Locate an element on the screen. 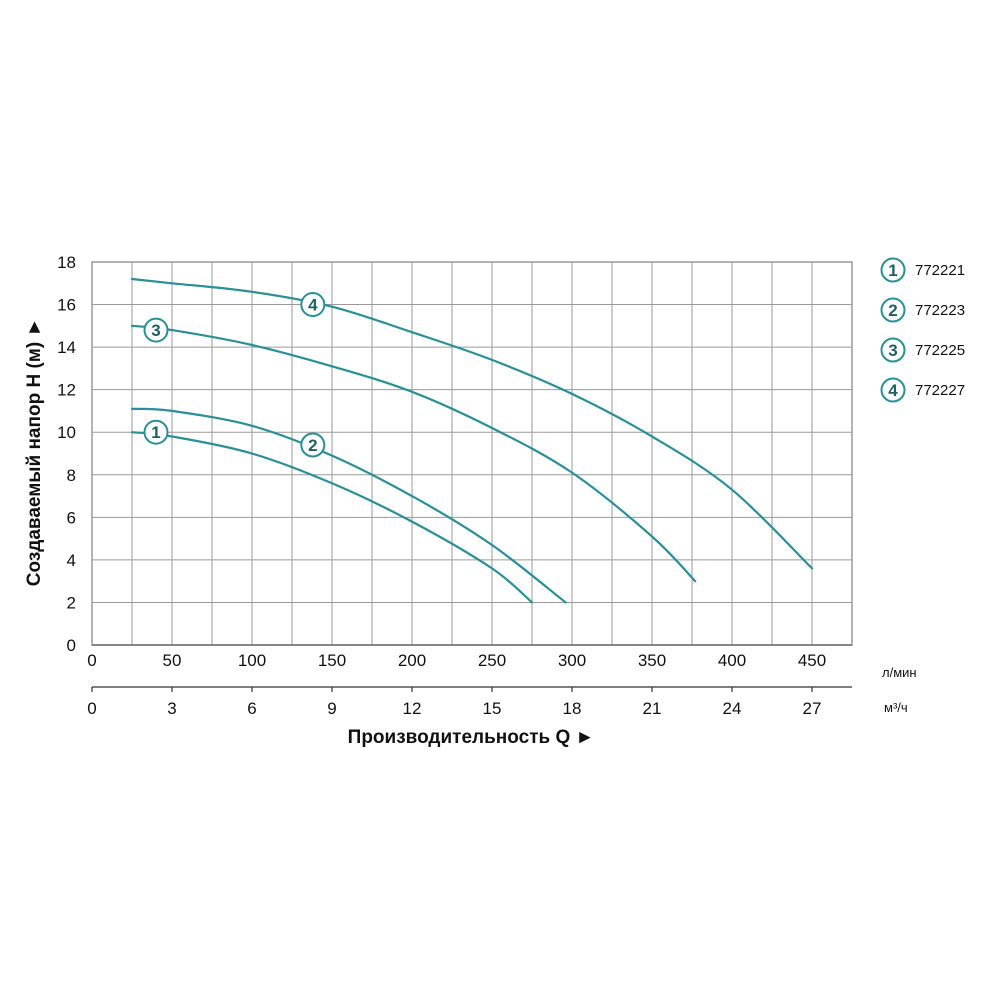 The width and height of the screenshot is (1000, 1000). x-tick-label: 300 is located at coordinates (572, 660).